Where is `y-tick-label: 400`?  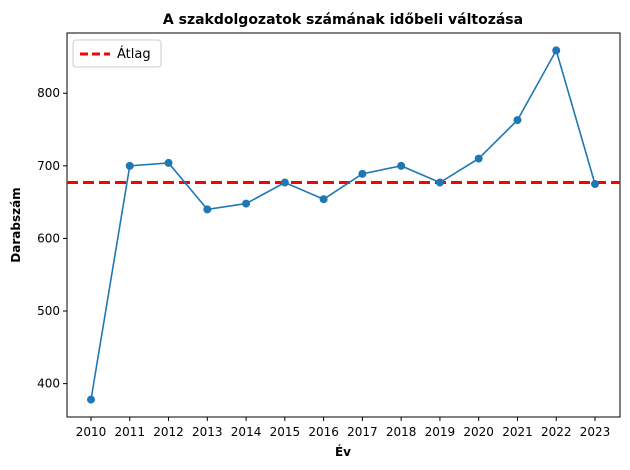
y-tick-label: 400 is located at coordinates (48, 384).